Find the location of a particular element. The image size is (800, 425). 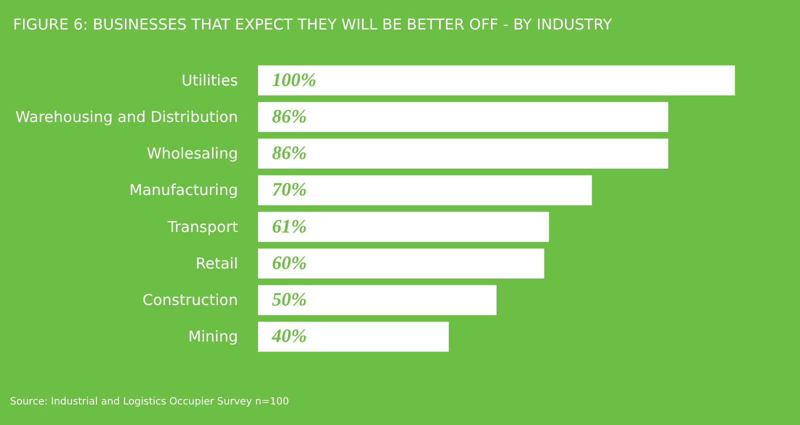

y-tick-label: Retail is located at coordinates (217, 263).